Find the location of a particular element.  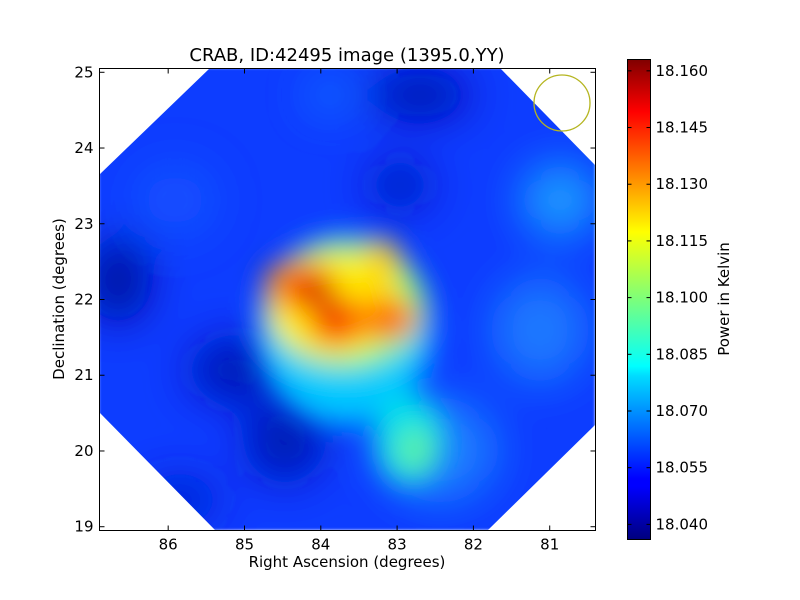

chart-title: CRAB, ID:42495 image (1395.0,YY) is located at coordinates (346, 55).